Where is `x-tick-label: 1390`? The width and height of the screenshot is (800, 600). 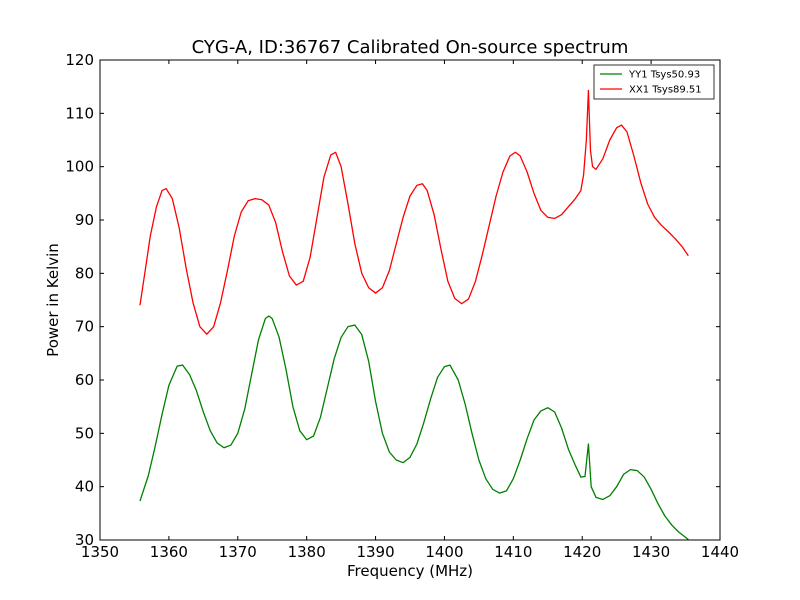
x-tick-label: 1390 is located at coordinates (375, 552).